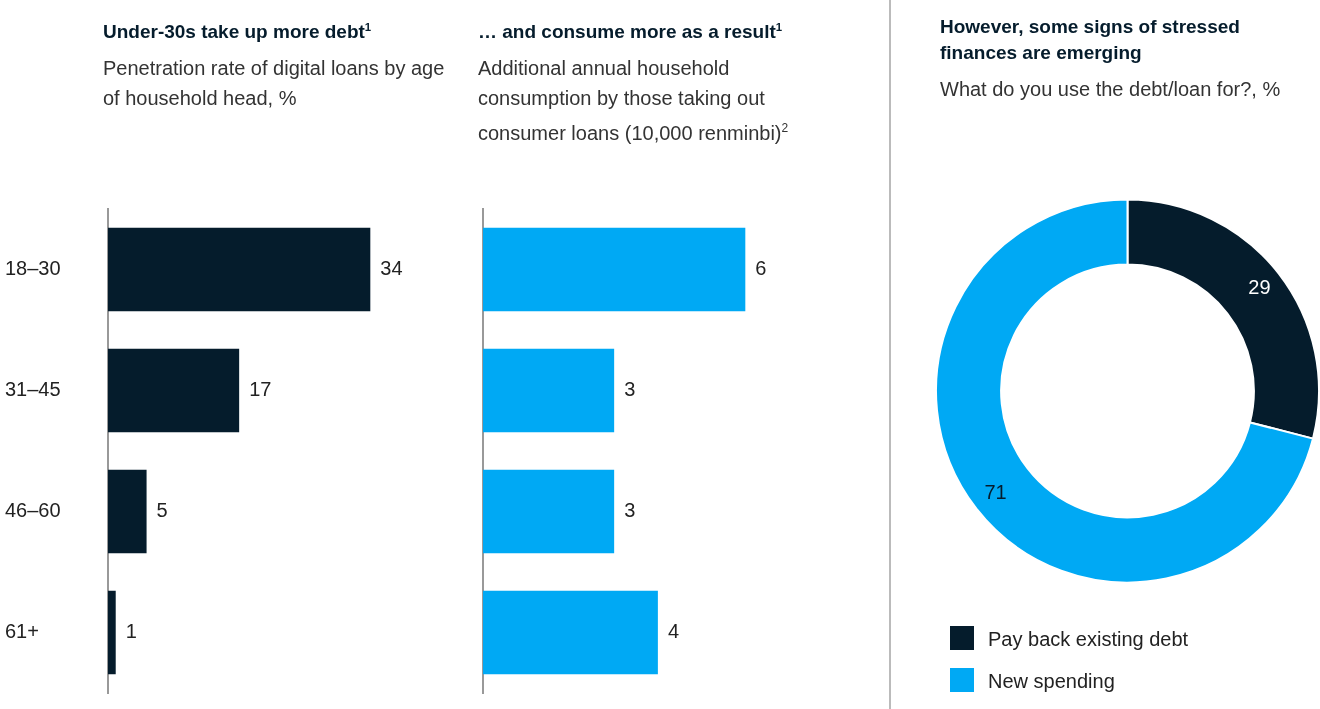 The image size is (1320, 709). Describe the element at coordinates (1259, 287) in the screenshot. I see `data-label: 29` at that location.